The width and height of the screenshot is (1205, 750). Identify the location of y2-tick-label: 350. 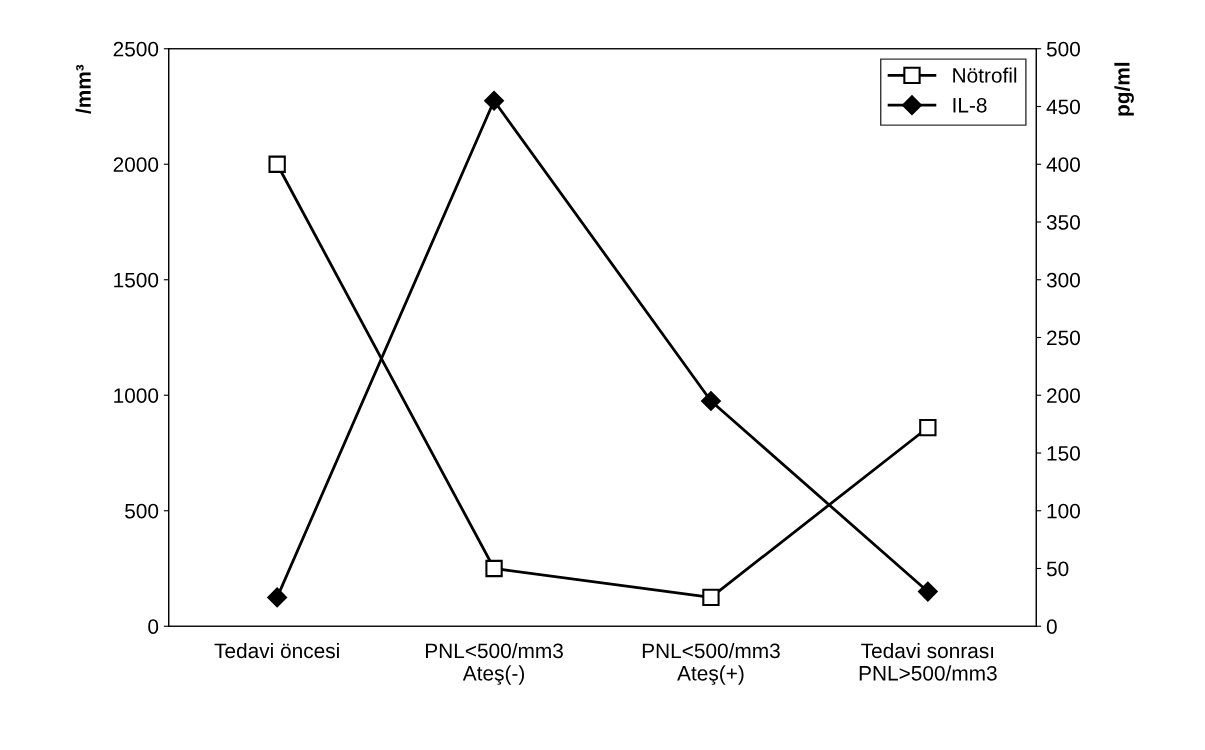
(1063, 222).